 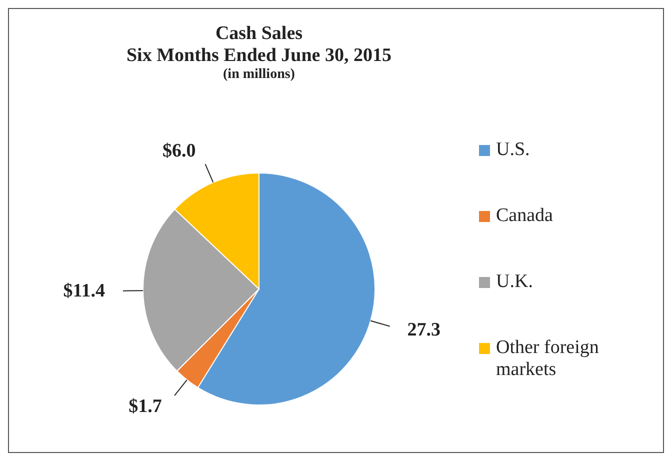 I want to click on legend-label: Canada, so click(x=524, y=216).